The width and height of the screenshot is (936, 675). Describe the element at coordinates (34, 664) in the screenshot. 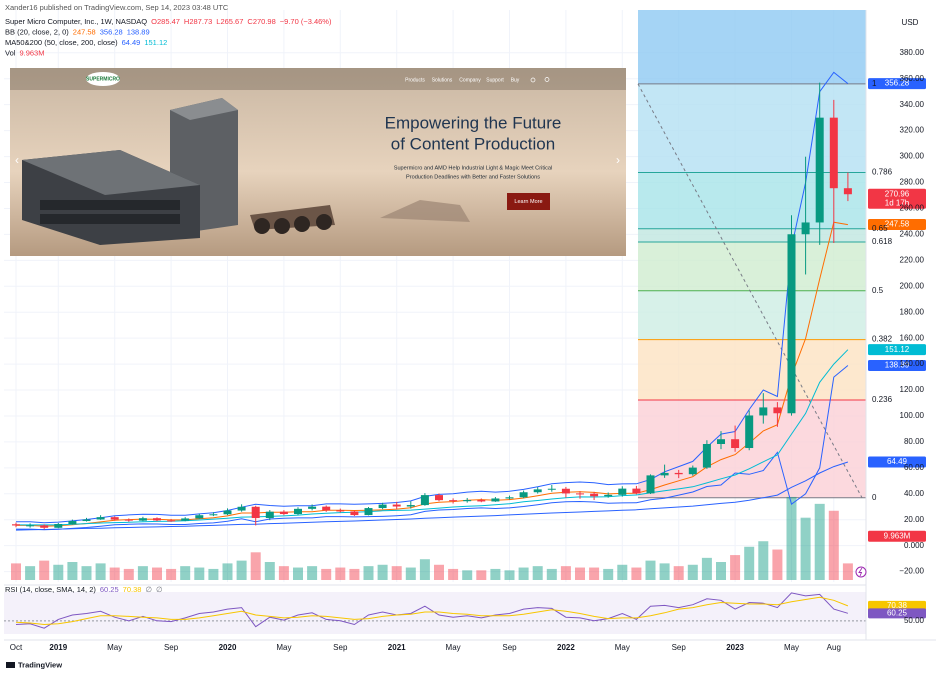

I see `brand: TradingView` at that location.